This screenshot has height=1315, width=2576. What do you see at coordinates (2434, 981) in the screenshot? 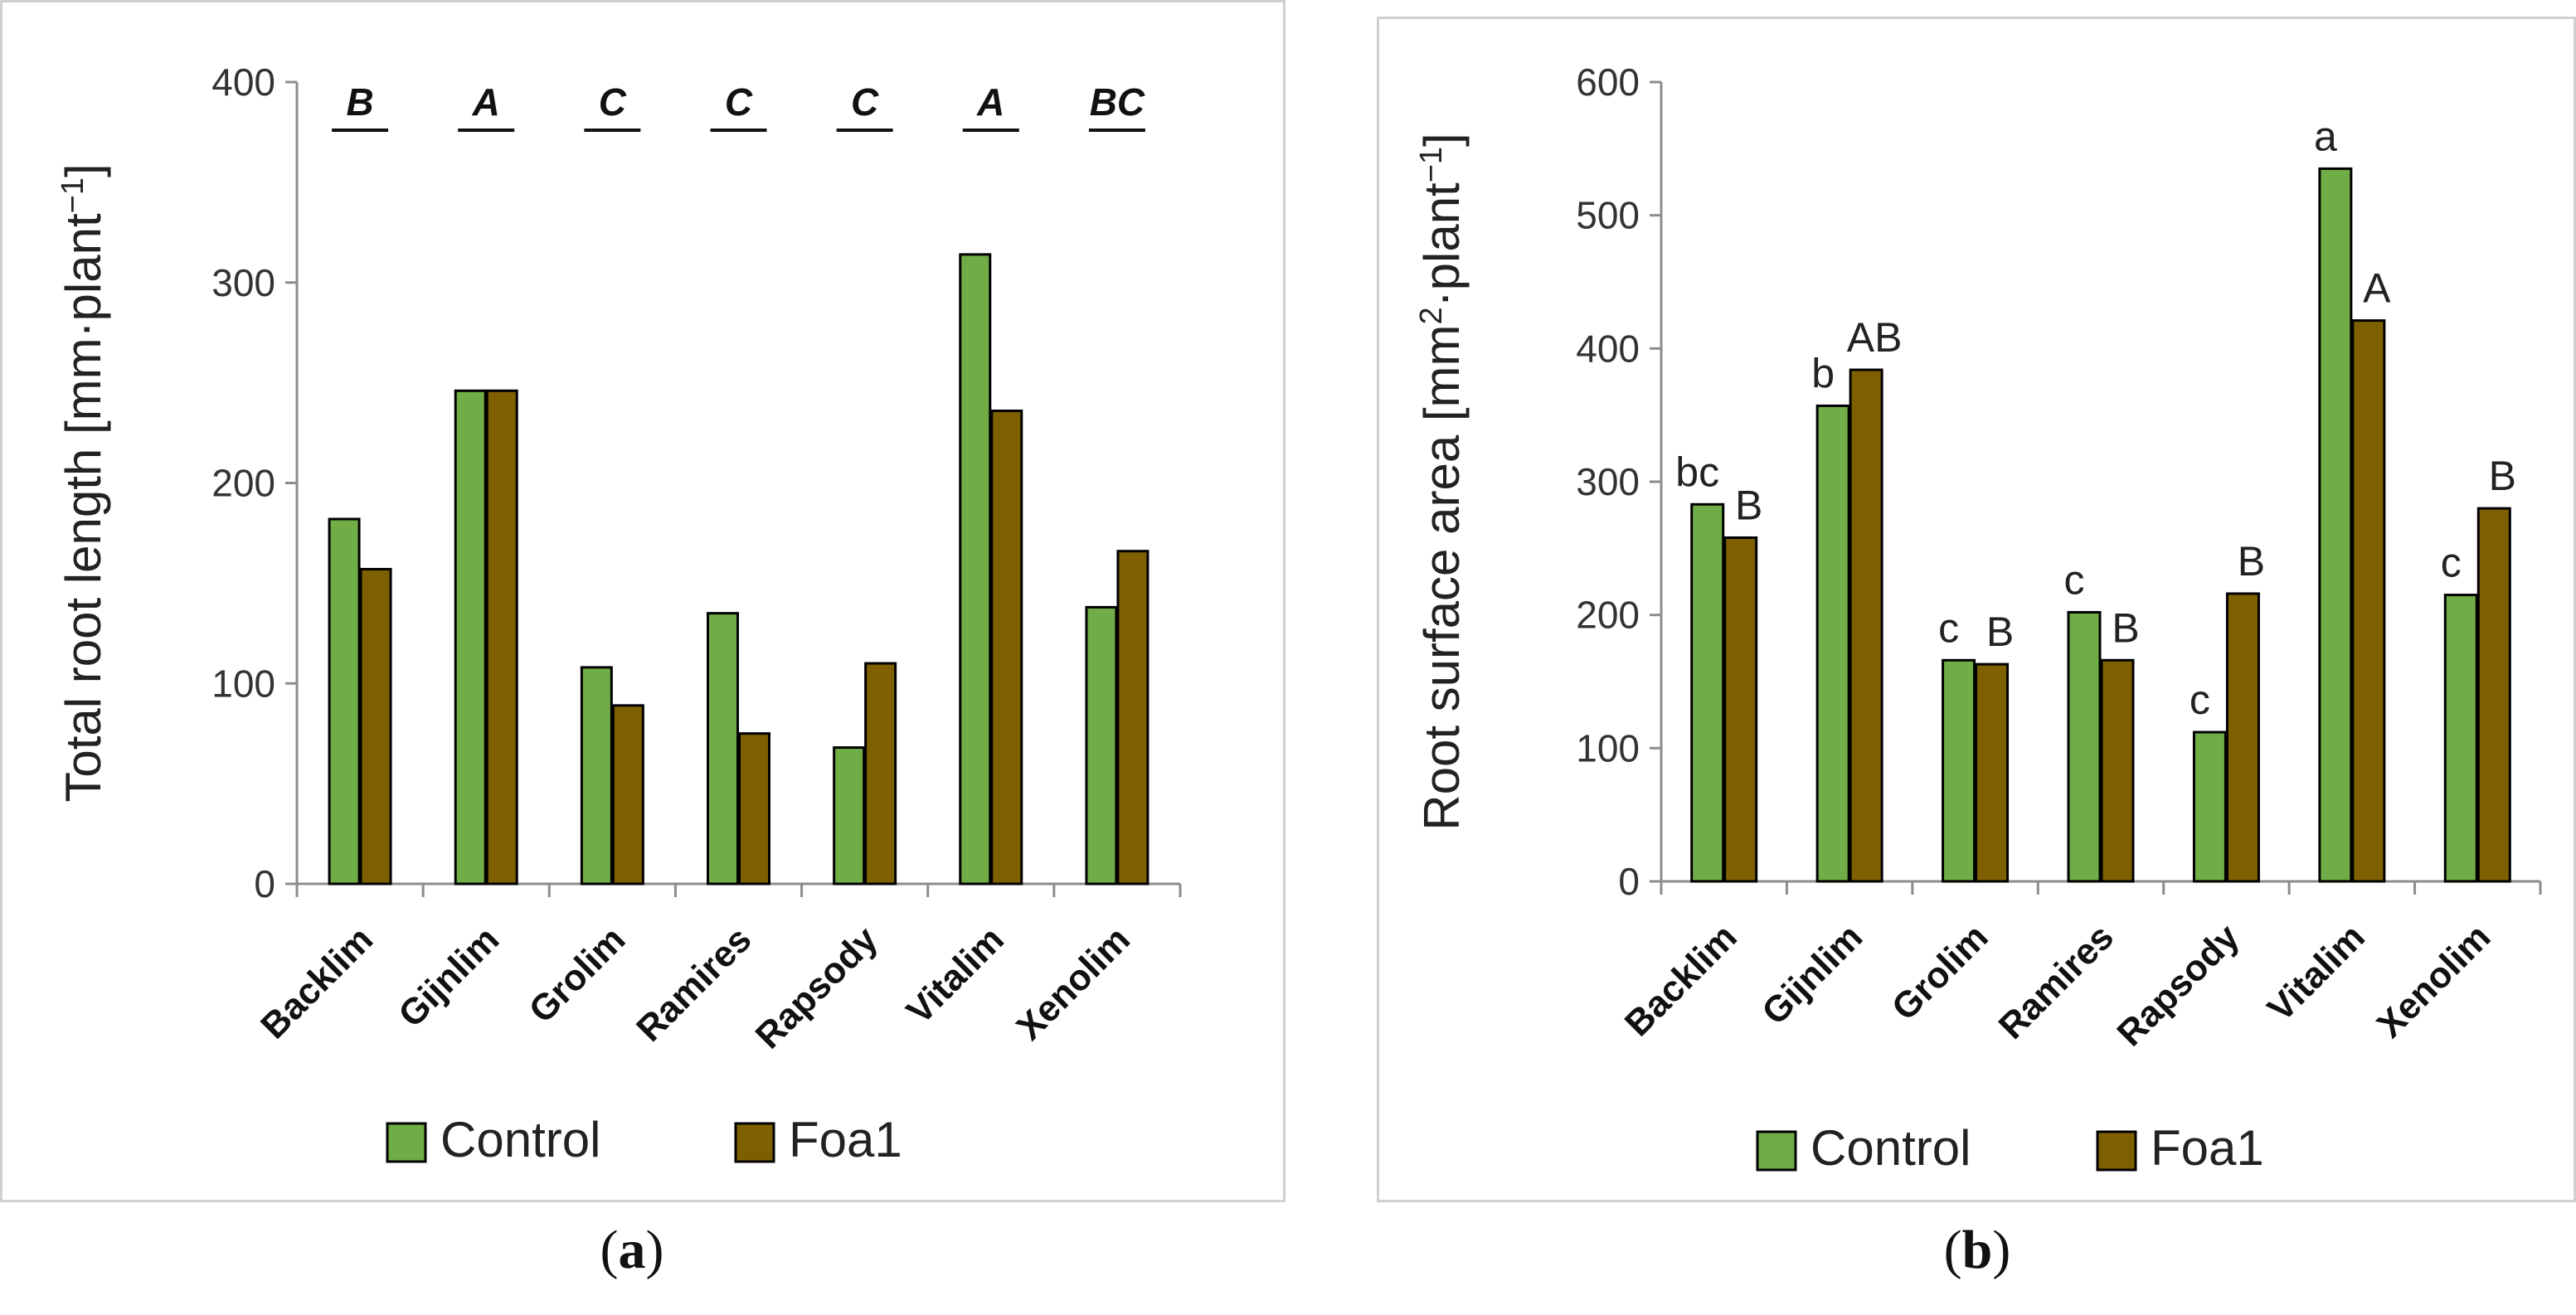
I see `chart-b-category-label-xenolim: Xenolim` at bounding box center [2434, 981].